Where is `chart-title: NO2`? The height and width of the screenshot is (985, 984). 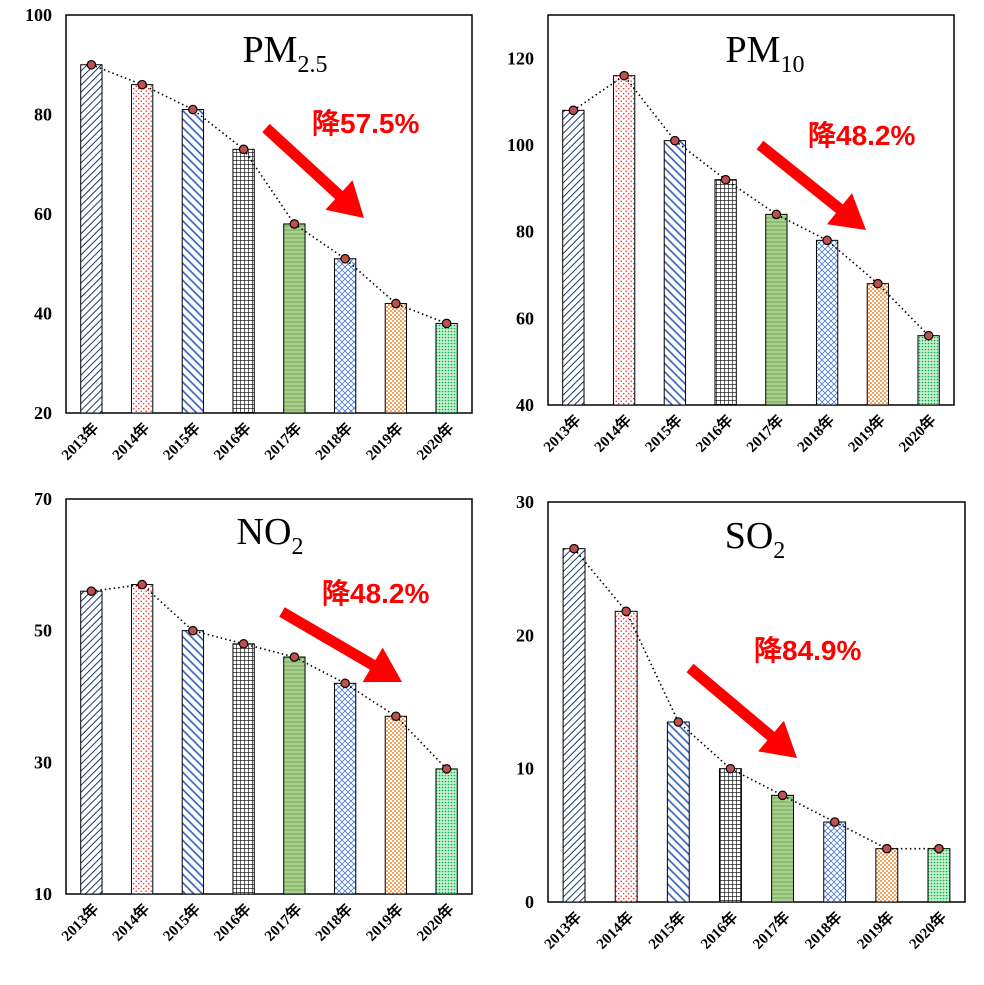 chart-title: NO2 is located at coordinates (270, 535).